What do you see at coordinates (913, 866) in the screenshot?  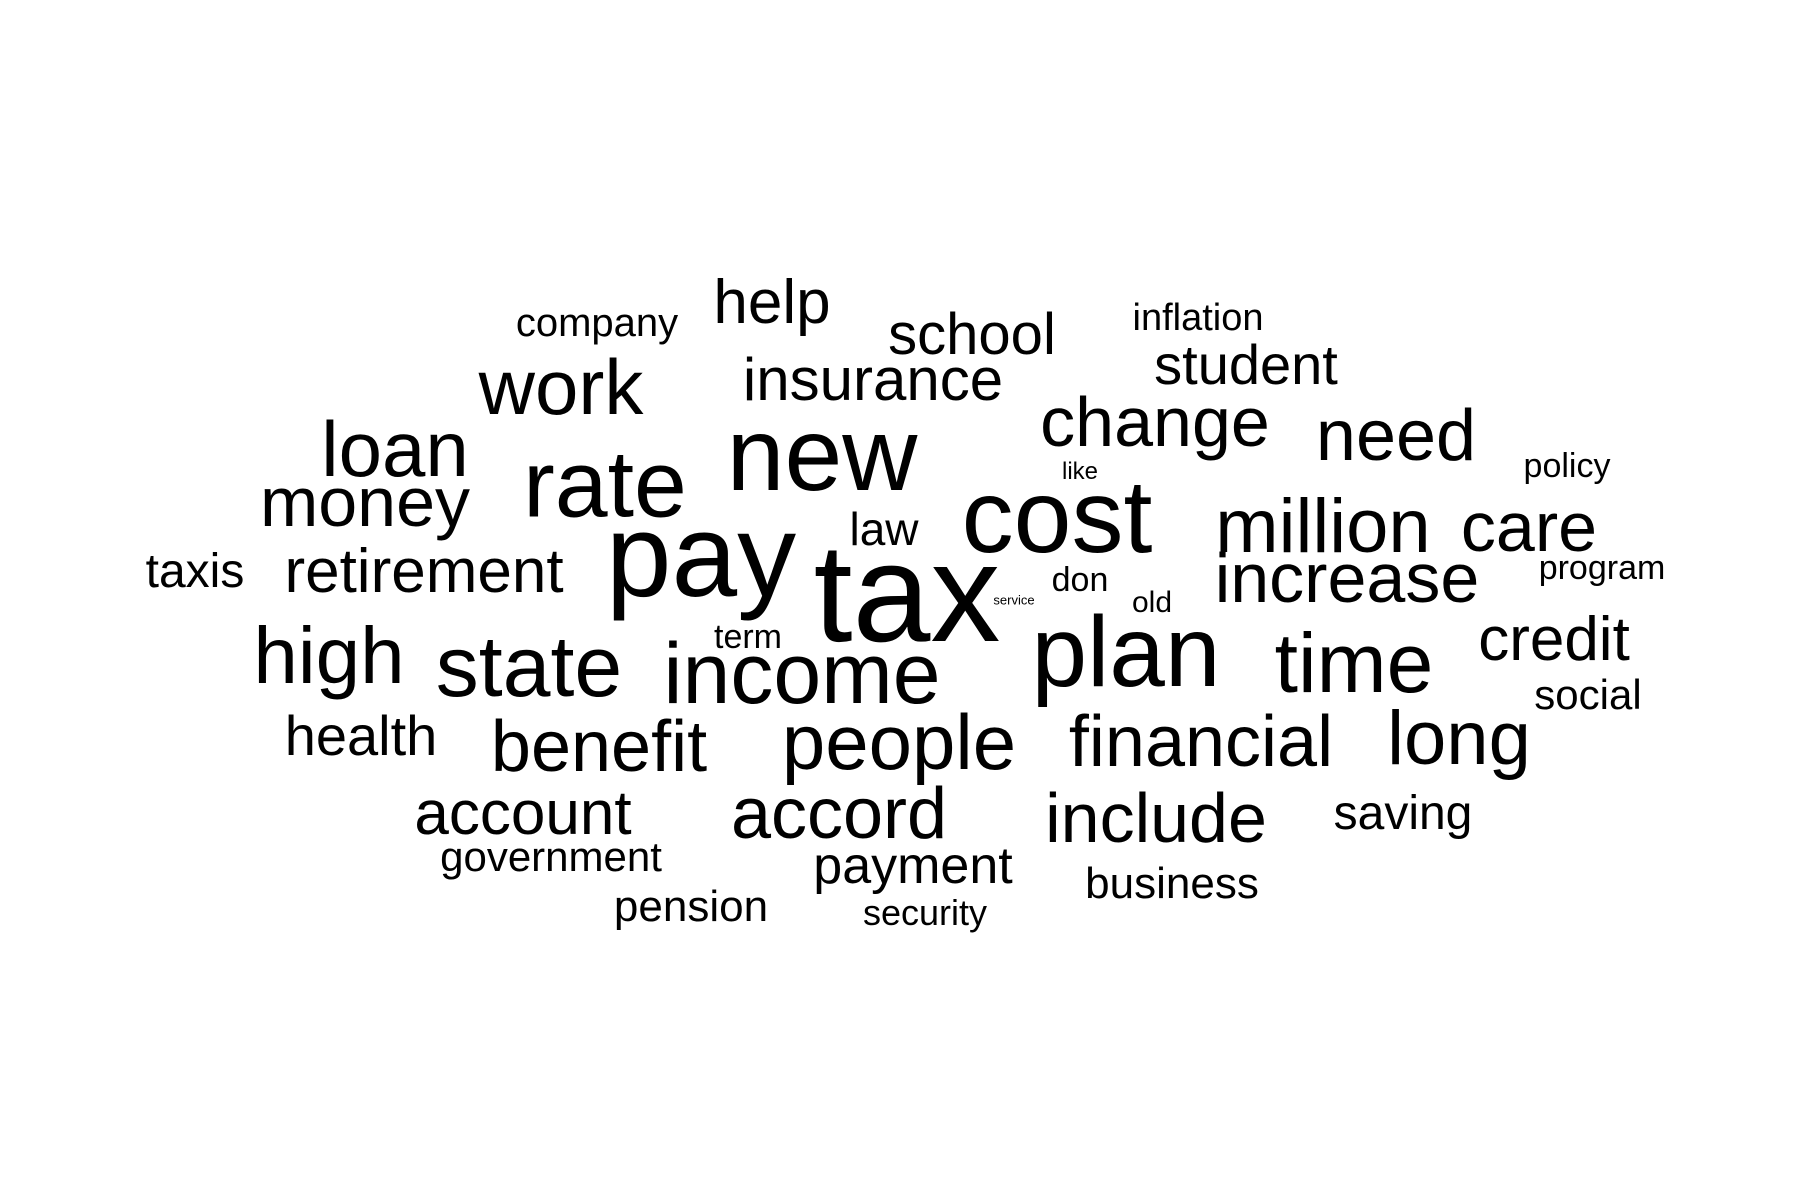 I see `word-payment: payment` at bounding box center [913, 866].